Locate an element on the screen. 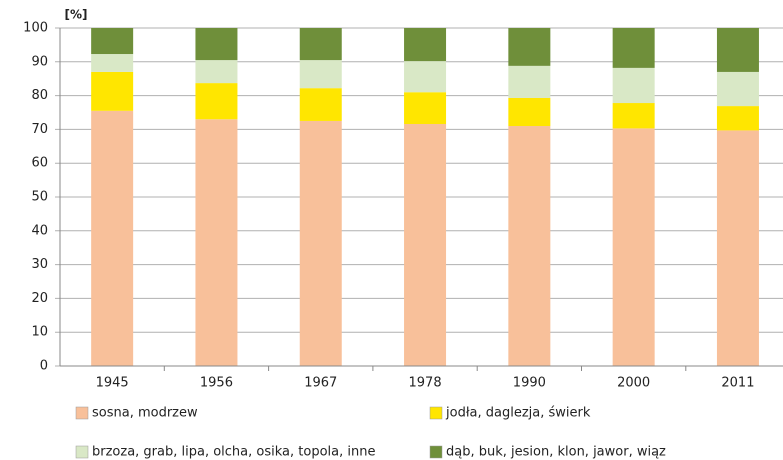 Image resolution: width=783 pixels, height=460 pixels. x-tick-label: 1990 is located at coordinates (529, 383).